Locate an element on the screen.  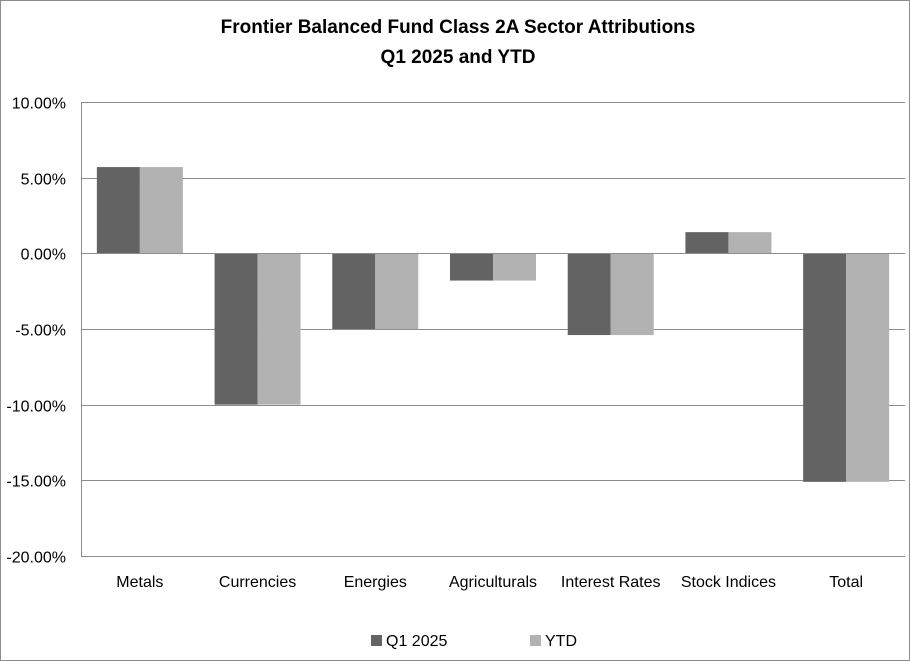
x-tick-label: Energies is located at coordinates (375, 582).